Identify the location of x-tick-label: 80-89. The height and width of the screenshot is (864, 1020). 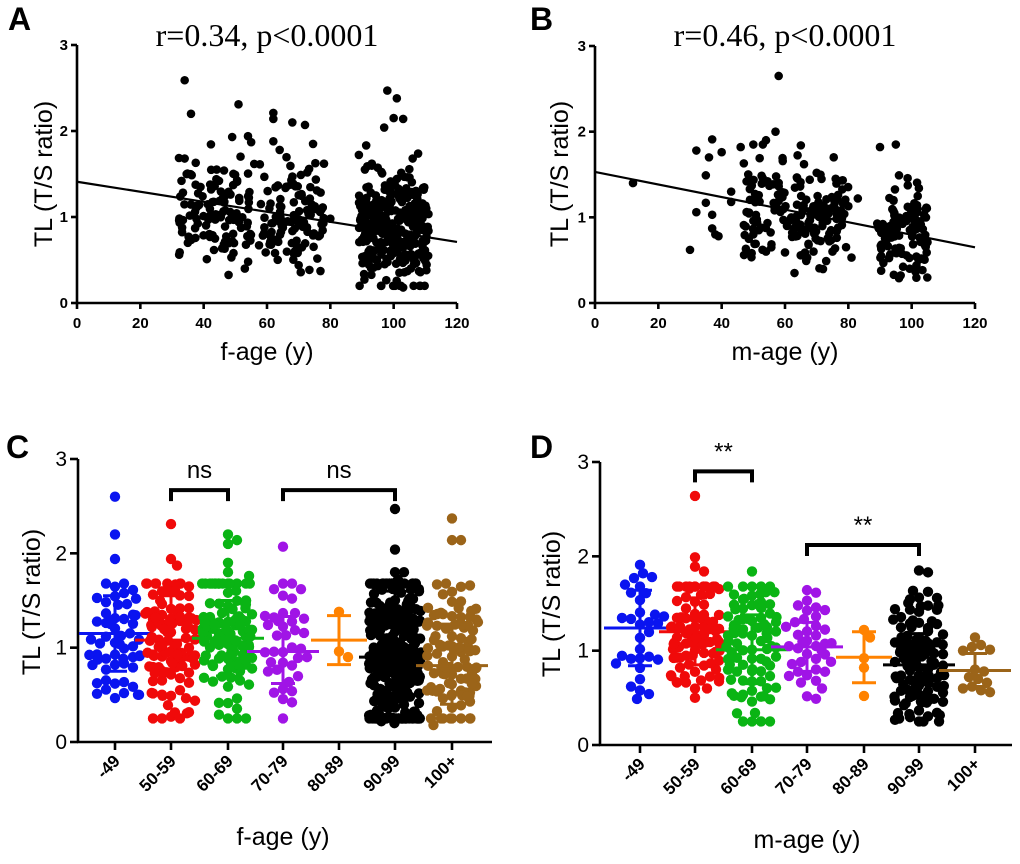
(851, 776).